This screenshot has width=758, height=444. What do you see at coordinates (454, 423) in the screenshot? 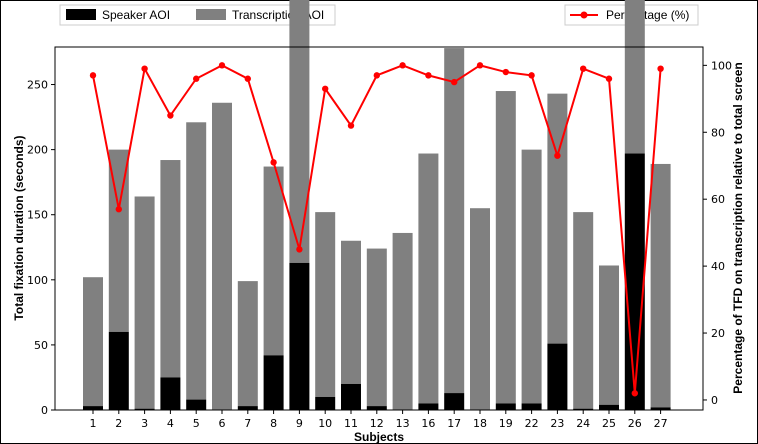
I see `x-tick-label-17: 17` at bounding box center [454, 423].